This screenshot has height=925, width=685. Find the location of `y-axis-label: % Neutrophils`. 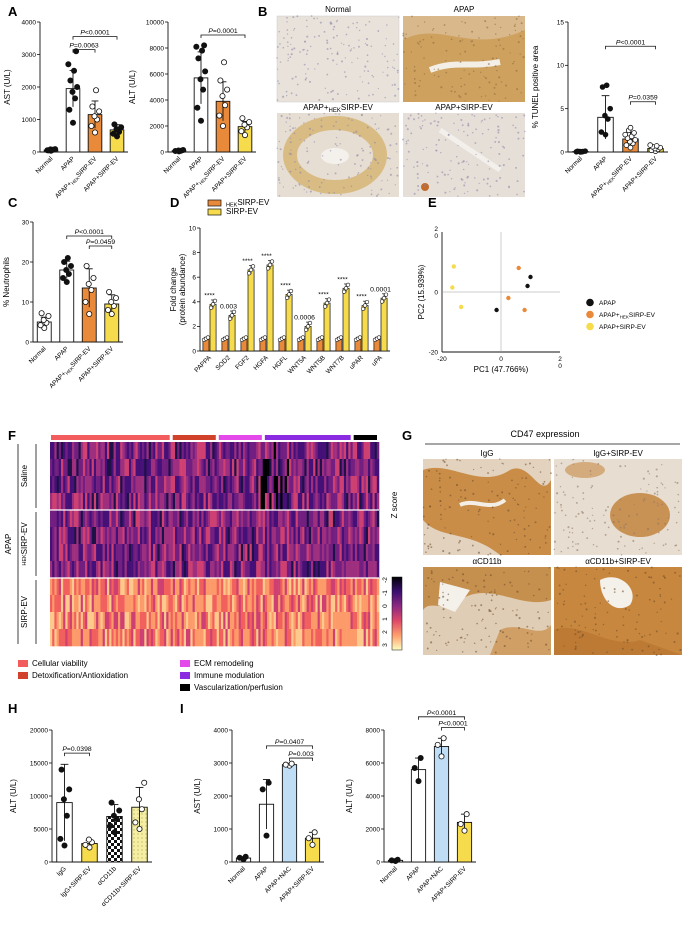

y-axis-label: % Neutrophils is located at coordinates (6, 282).